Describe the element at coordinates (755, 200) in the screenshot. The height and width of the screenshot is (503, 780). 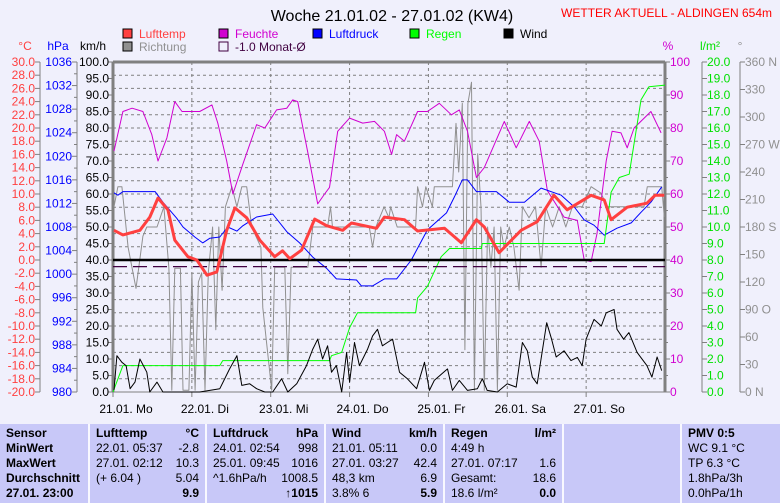
I see `axis-tick-label-degree: 210` at that location.